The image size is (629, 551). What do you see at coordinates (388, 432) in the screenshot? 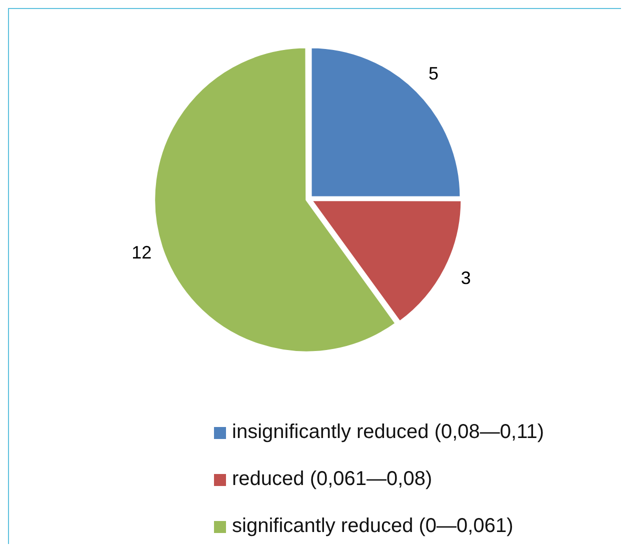
I see `legend-label: insignificantly reduced (0,08—0,11)` at bounding box center [388, 432].